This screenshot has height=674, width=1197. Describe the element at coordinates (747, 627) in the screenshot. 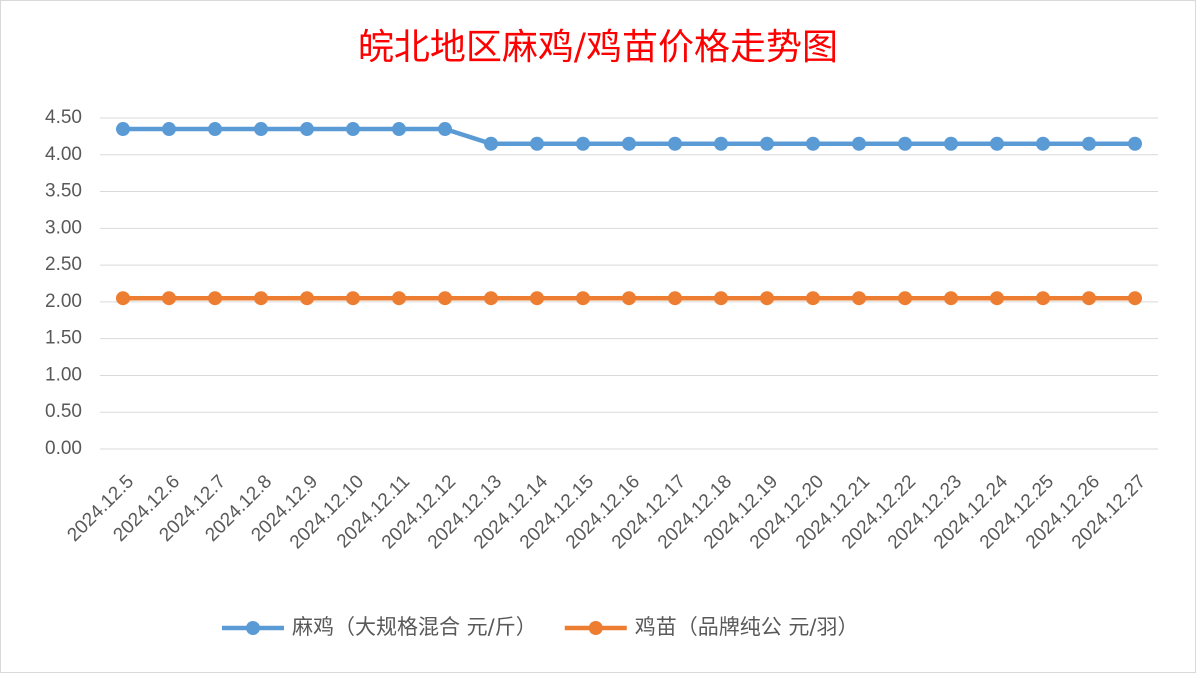

I see `legend-label: 鸡苗（品牌纯公 元/羽）` at that location.